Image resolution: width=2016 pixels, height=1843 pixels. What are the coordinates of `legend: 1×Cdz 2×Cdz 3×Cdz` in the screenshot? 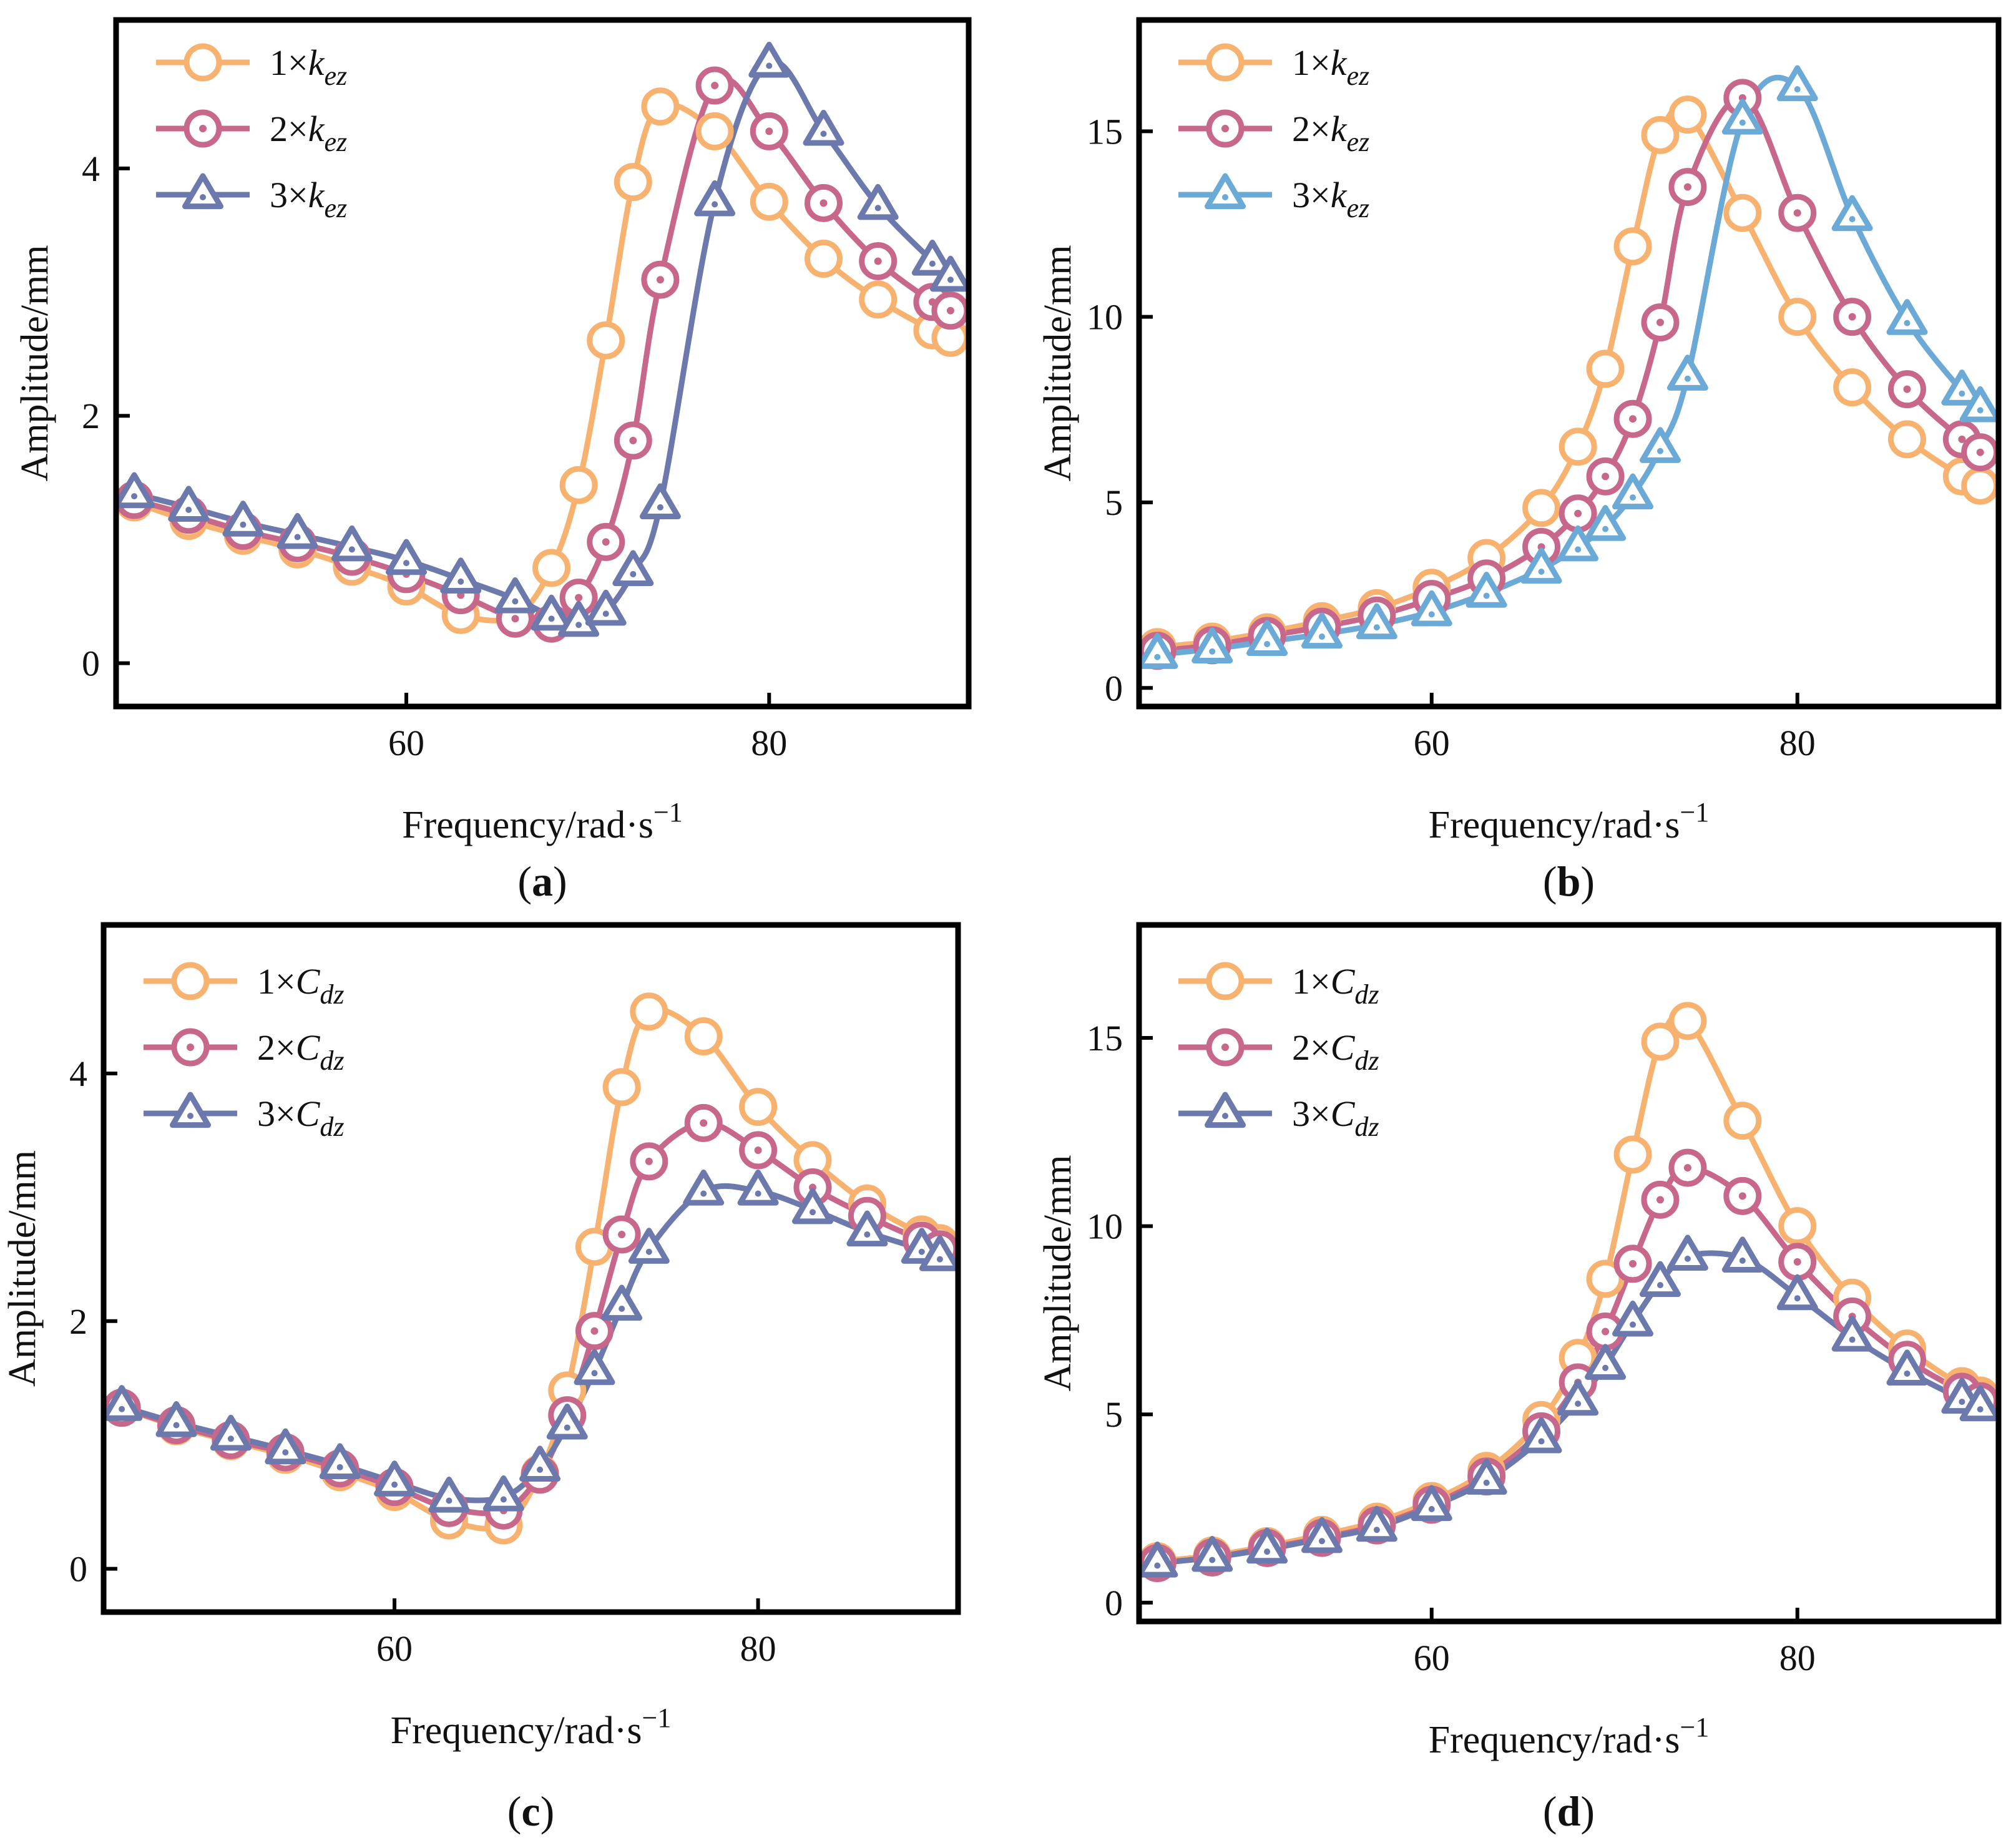 It's located at (1278, 1051).